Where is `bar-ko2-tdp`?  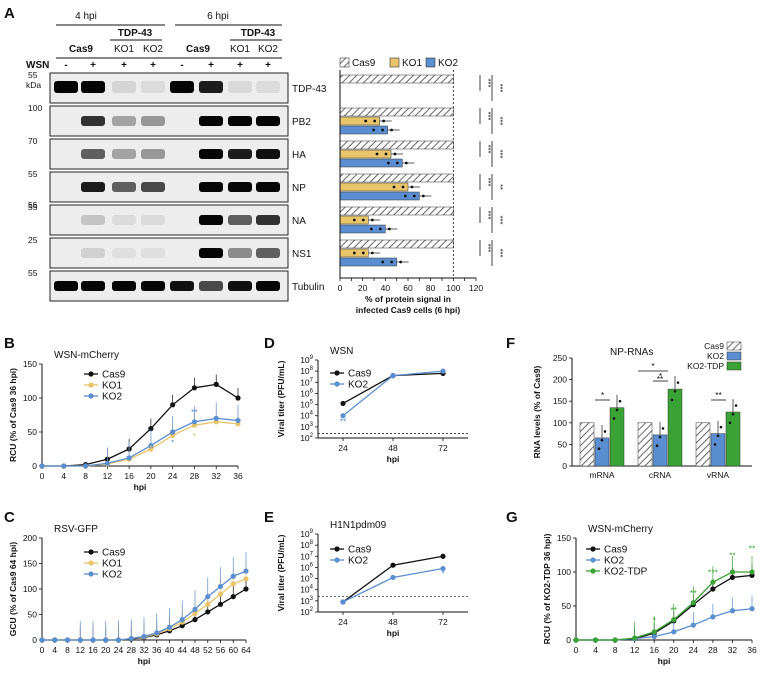 bar-ko2-tdp is located at coordinates (733, 439).